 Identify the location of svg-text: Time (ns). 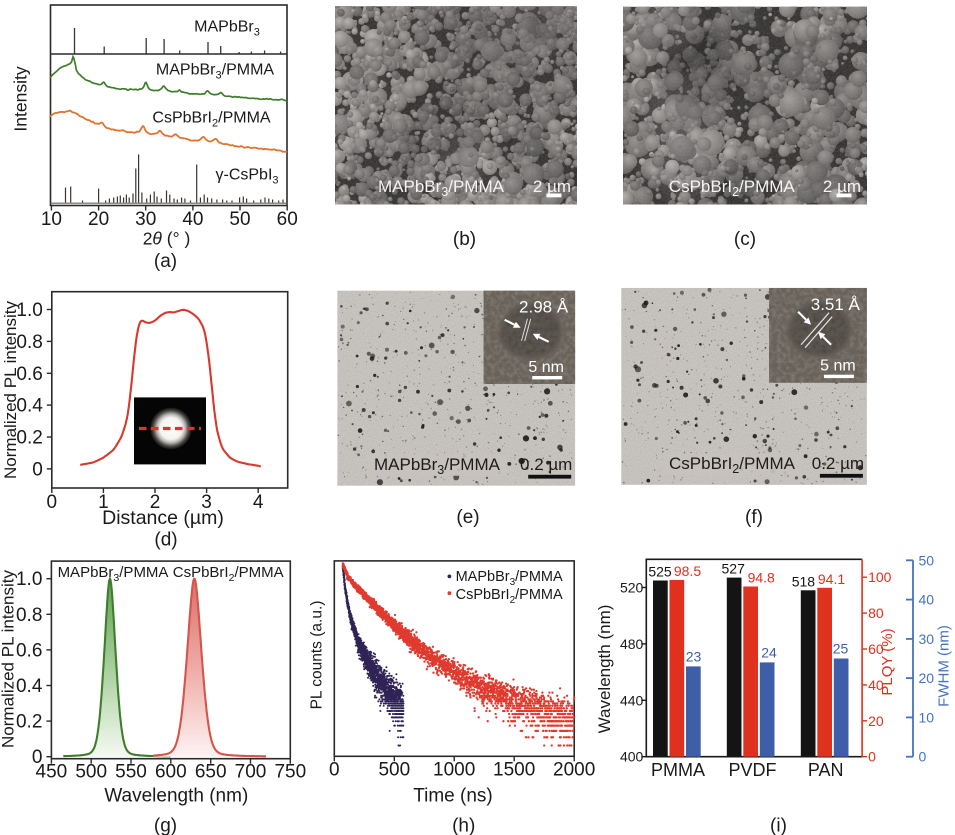
(453, 795).